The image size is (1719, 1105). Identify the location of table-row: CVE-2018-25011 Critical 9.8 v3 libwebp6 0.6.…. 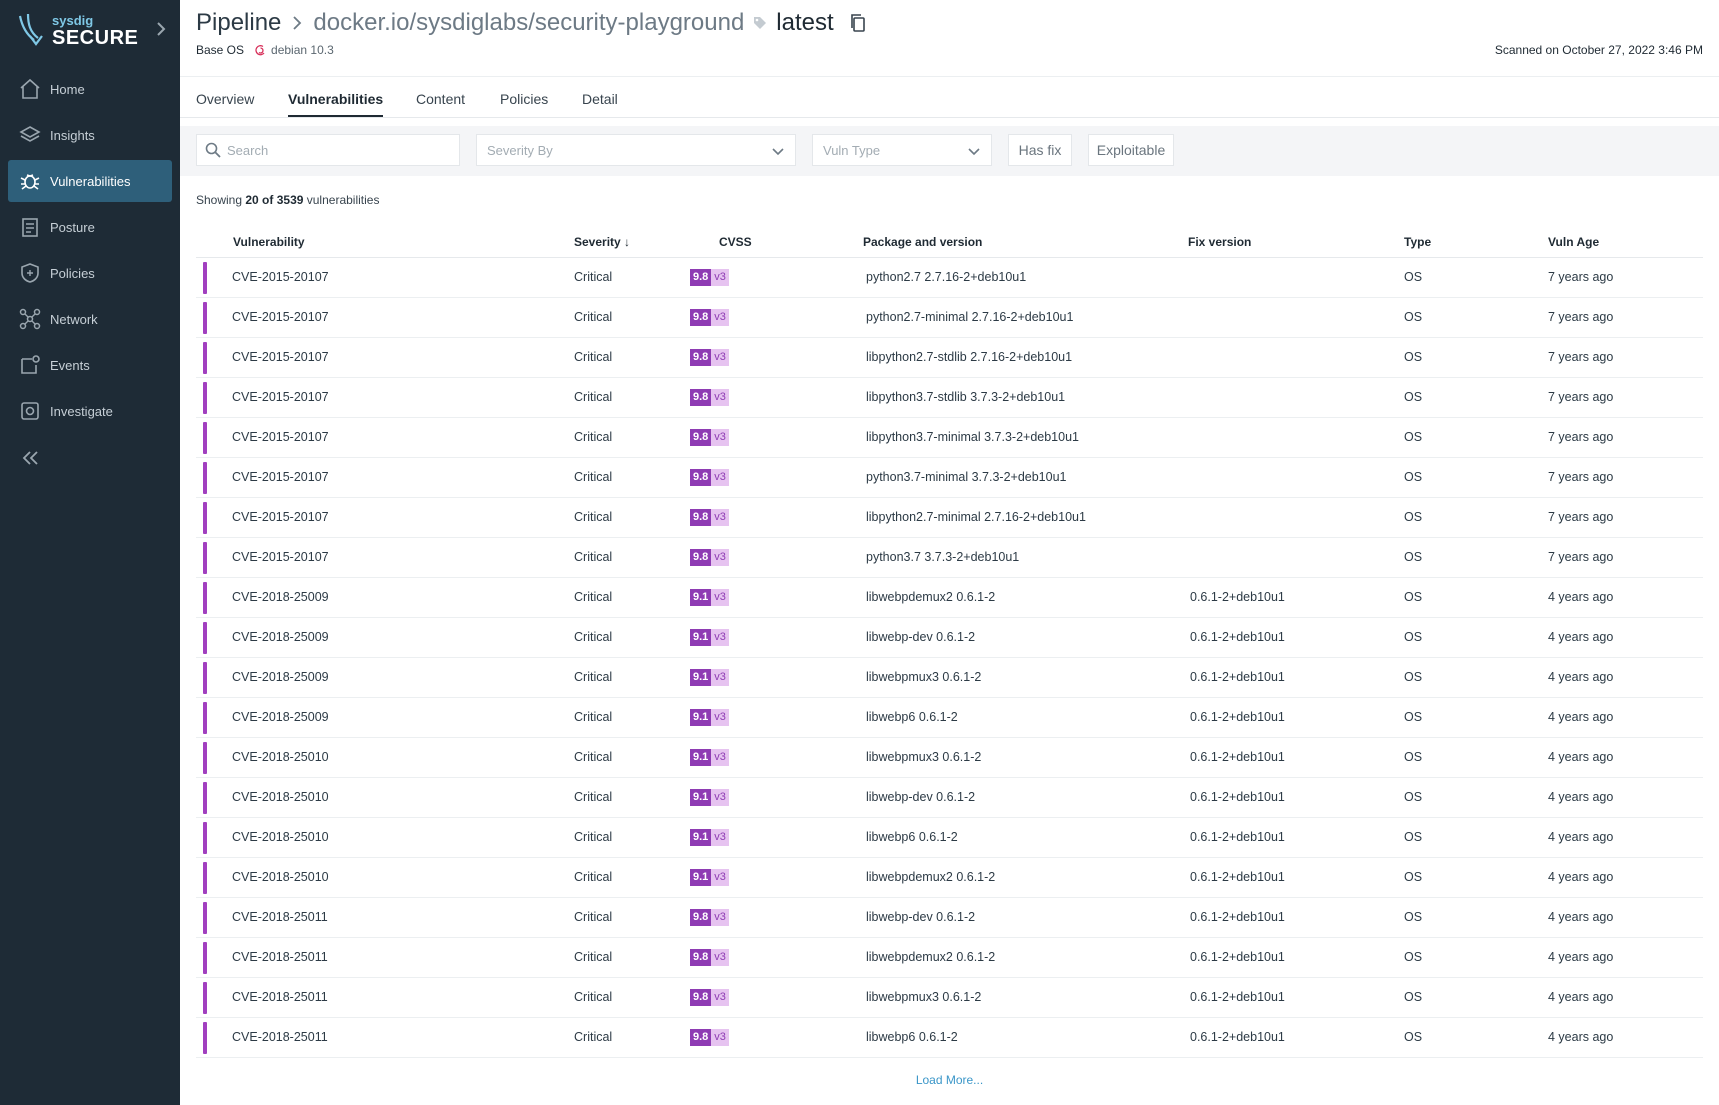
(949, 1038).